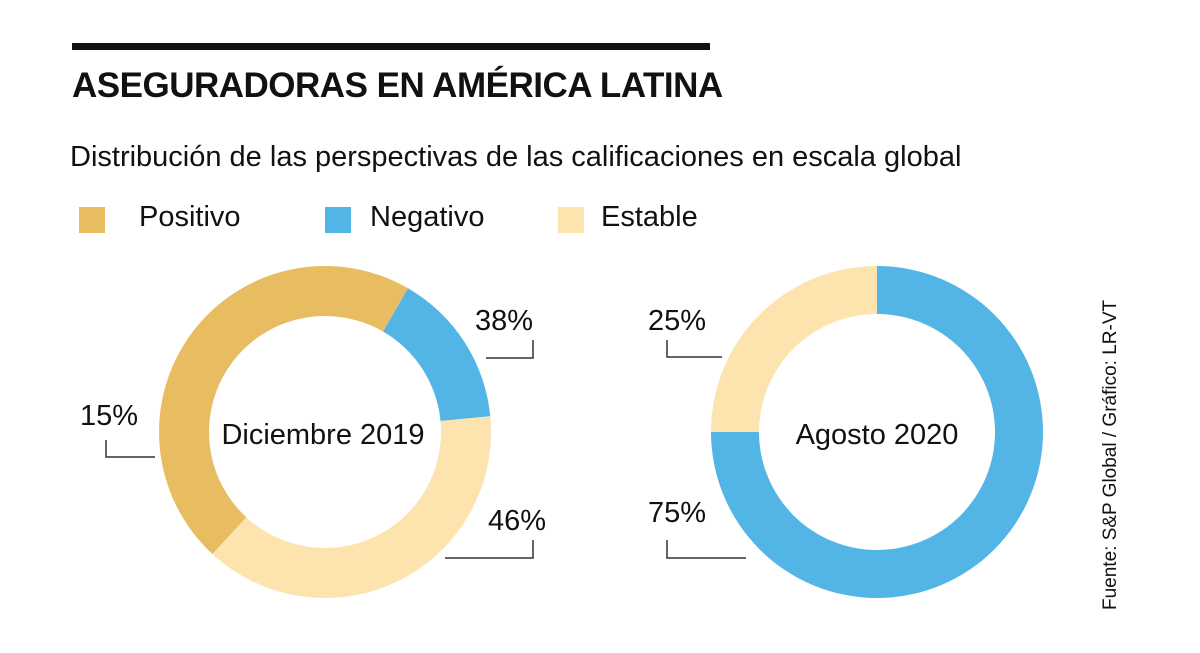  I want to click on data-label: 75%, so click(677, 513).